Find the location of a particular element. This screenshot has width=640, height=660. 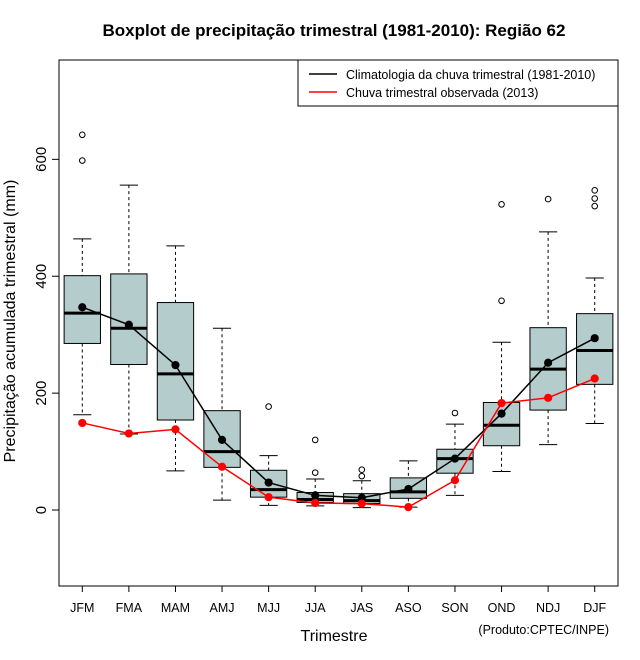

x-tick-label-son: SON is located at coordinates (454, 608).